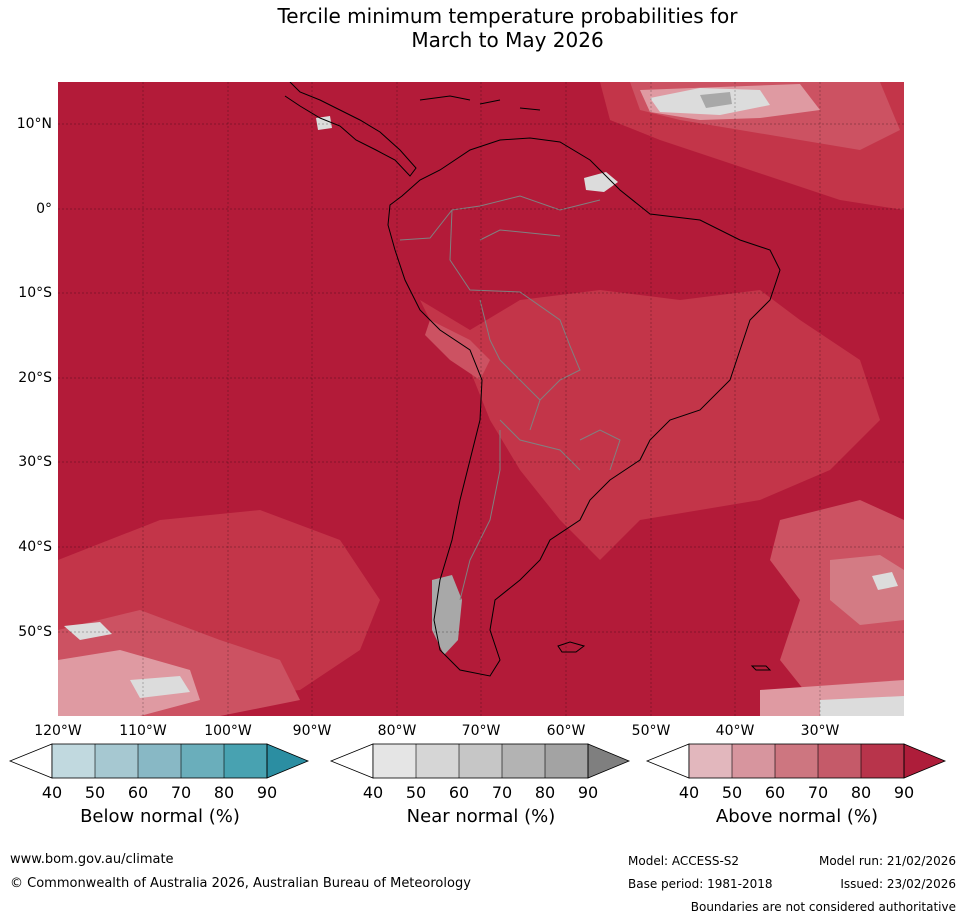 The image size is (965, 919). What do you see at coordinates (689, 792) in the screenshot?
I see `above-tick: 40` at bounding box center [689, 792].